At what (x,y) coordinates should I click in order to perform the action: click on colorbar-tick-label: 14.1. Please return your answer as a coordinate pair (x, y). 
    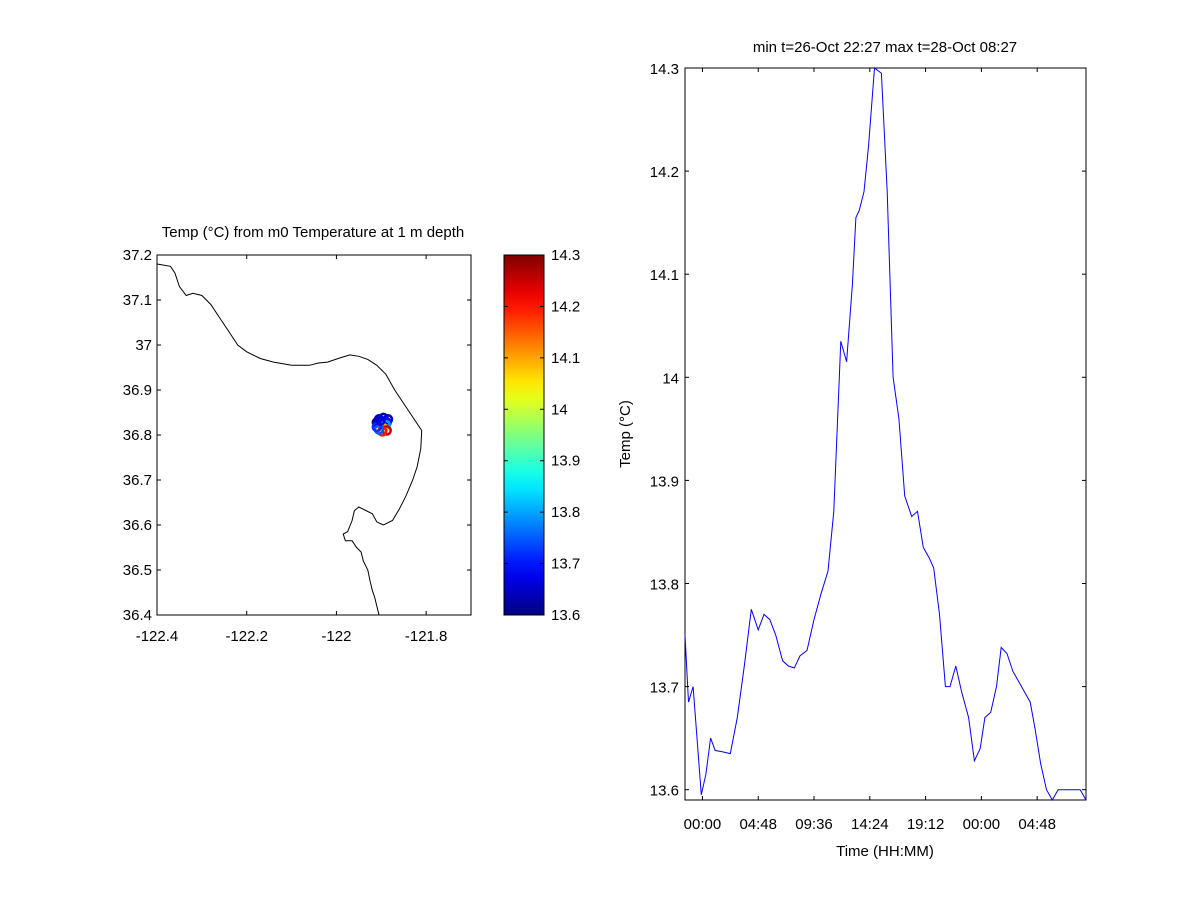
    Looking at the image, I should click on (565, 358).